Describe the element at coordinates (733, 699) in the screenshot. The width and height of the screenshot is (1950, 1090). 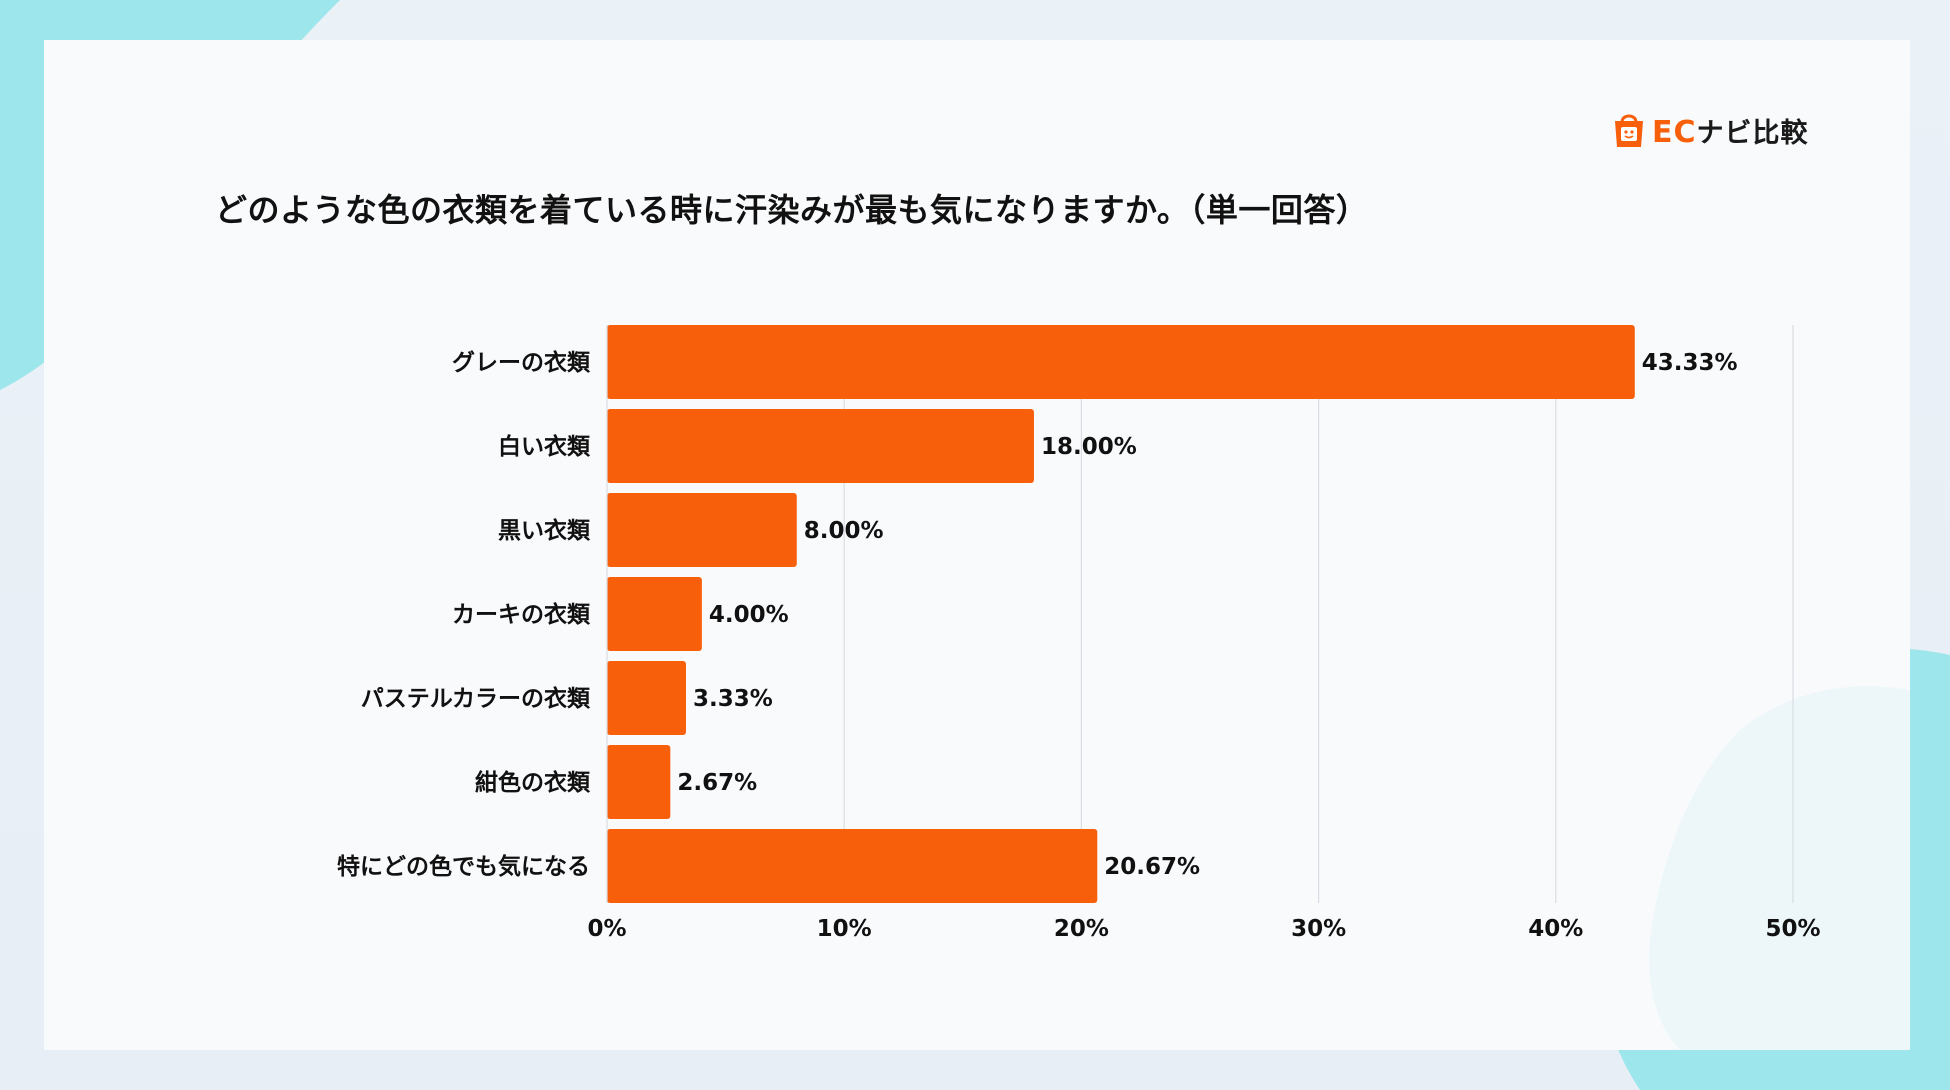
I see `value-label: 3.33%` at that location.